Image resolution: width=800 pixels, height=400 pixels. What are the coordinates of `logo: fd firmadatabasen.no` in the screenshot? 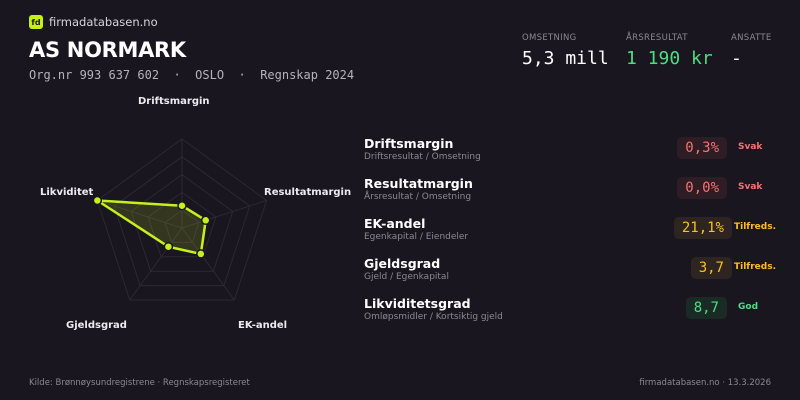 It's located at (93, 22).